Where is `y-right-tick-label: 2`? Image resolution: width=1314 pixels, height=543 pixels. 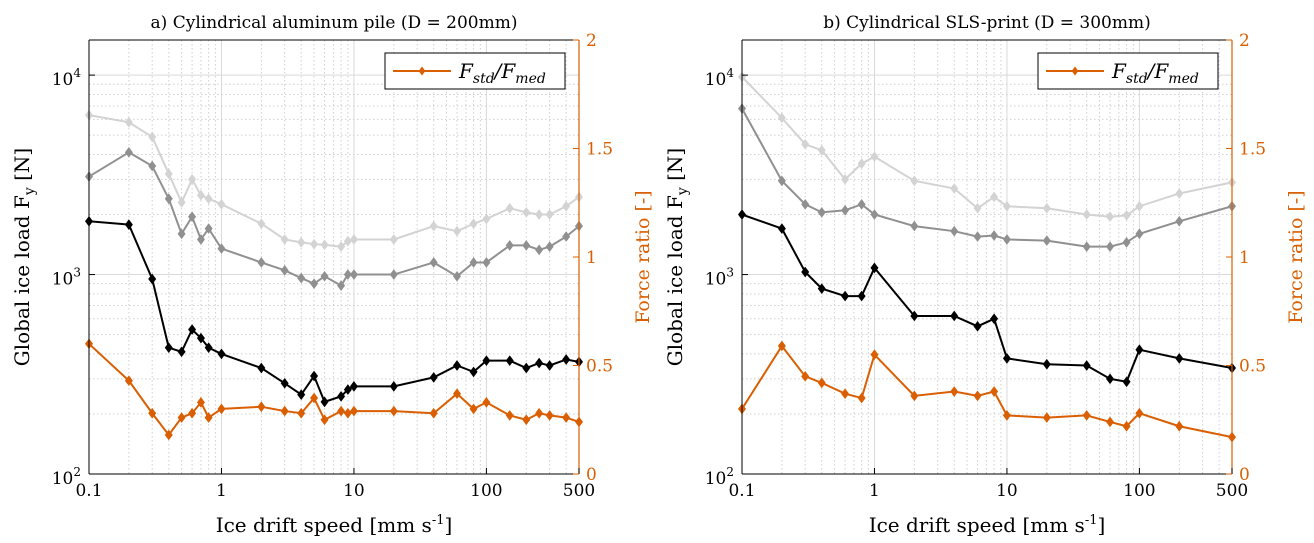
y-right-tick-label: 2 is located at coordinates (1244, 41).